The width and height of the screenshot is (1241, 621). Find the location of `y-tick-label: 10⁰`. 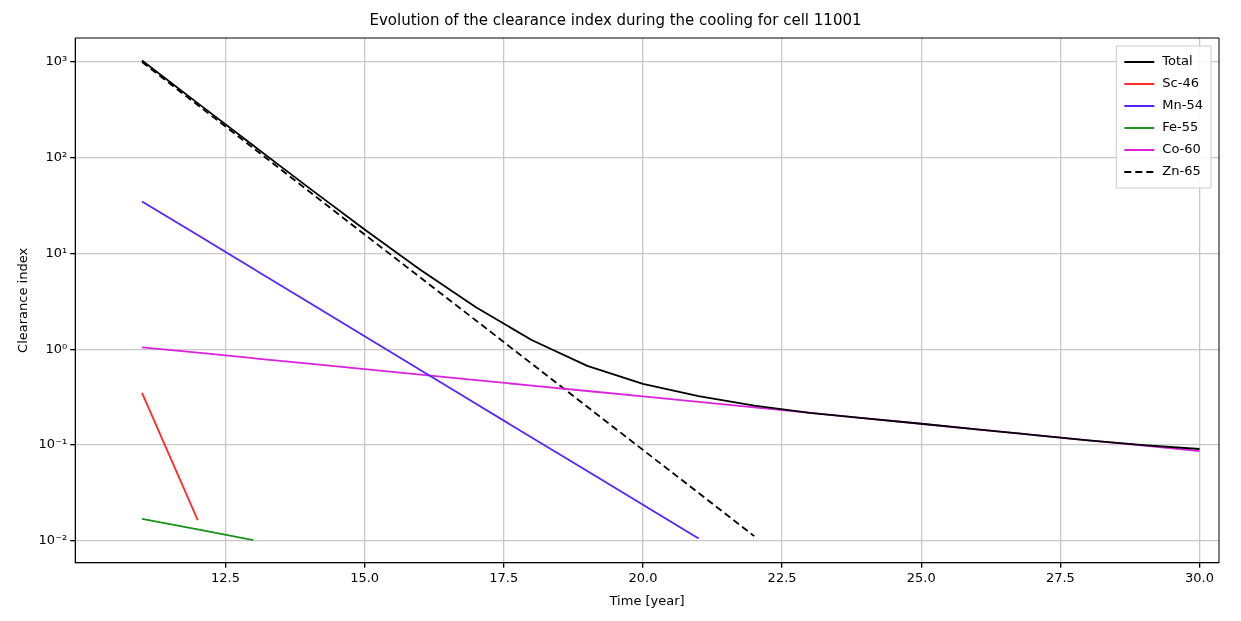

y-tick-label: 10⁰ is located at coordinates (56, 348).